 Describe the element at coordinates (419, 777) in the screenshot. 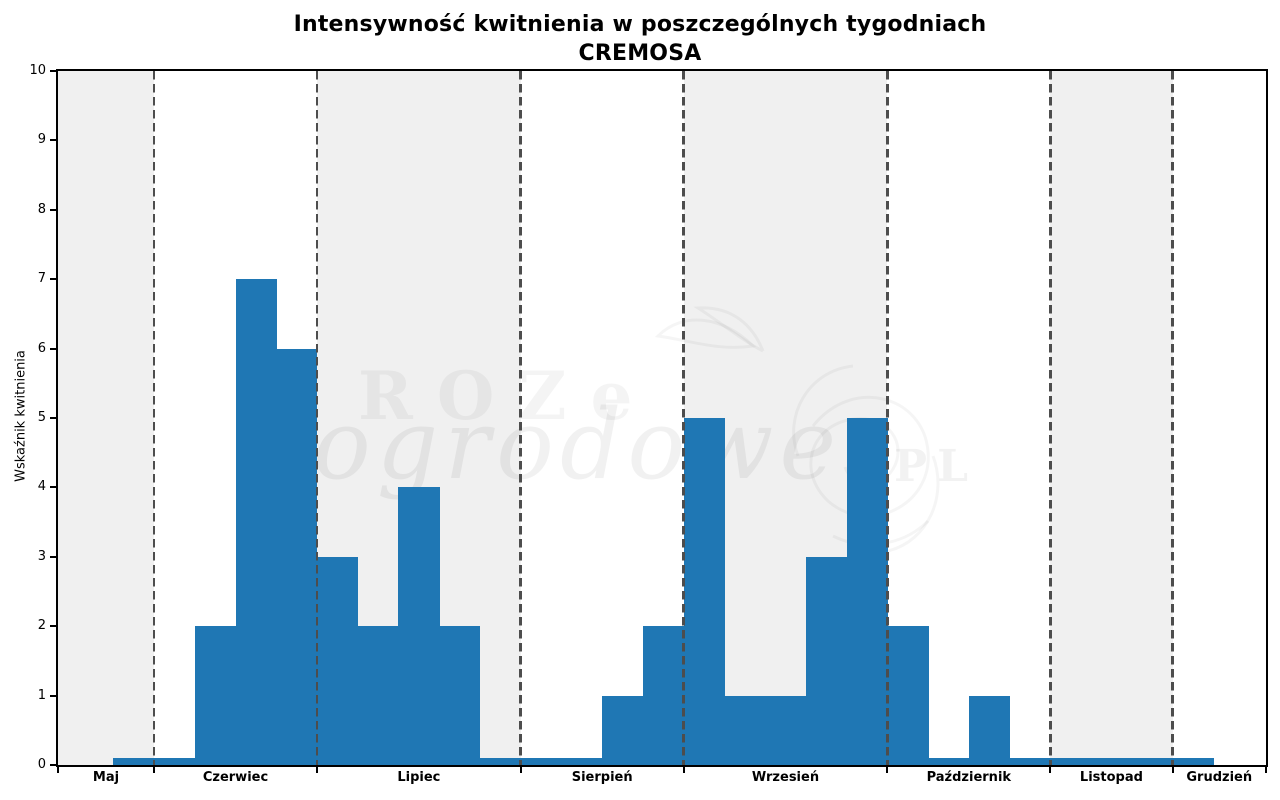

I see `month-label-lipiec: Lipiec` at that location.